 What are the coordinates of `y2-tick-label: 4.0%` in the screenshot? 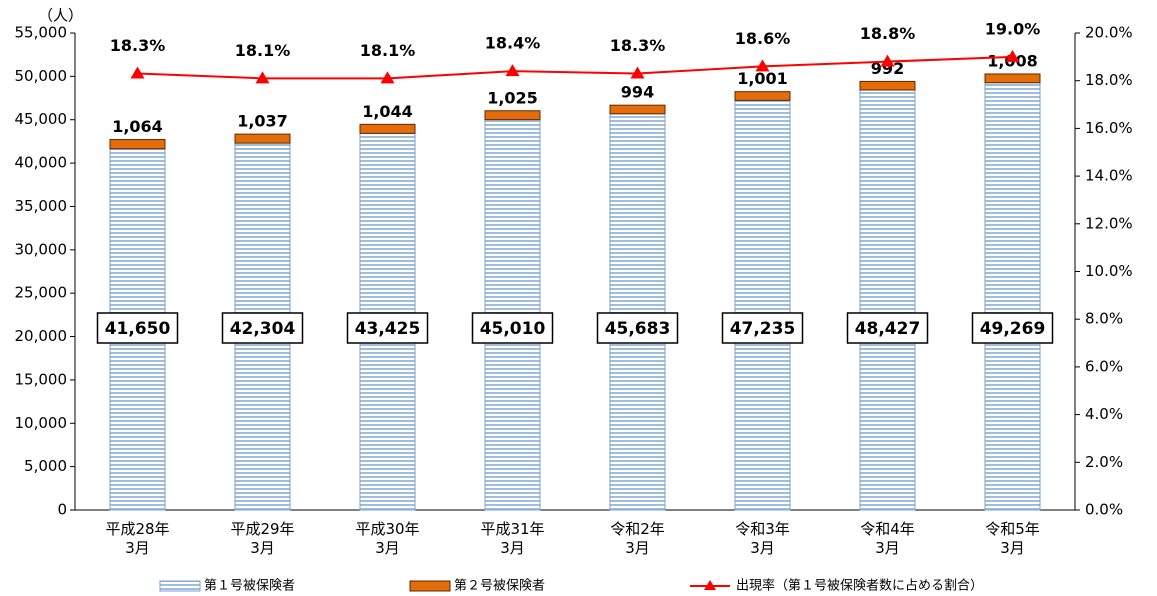 It's located at (1104, 414).